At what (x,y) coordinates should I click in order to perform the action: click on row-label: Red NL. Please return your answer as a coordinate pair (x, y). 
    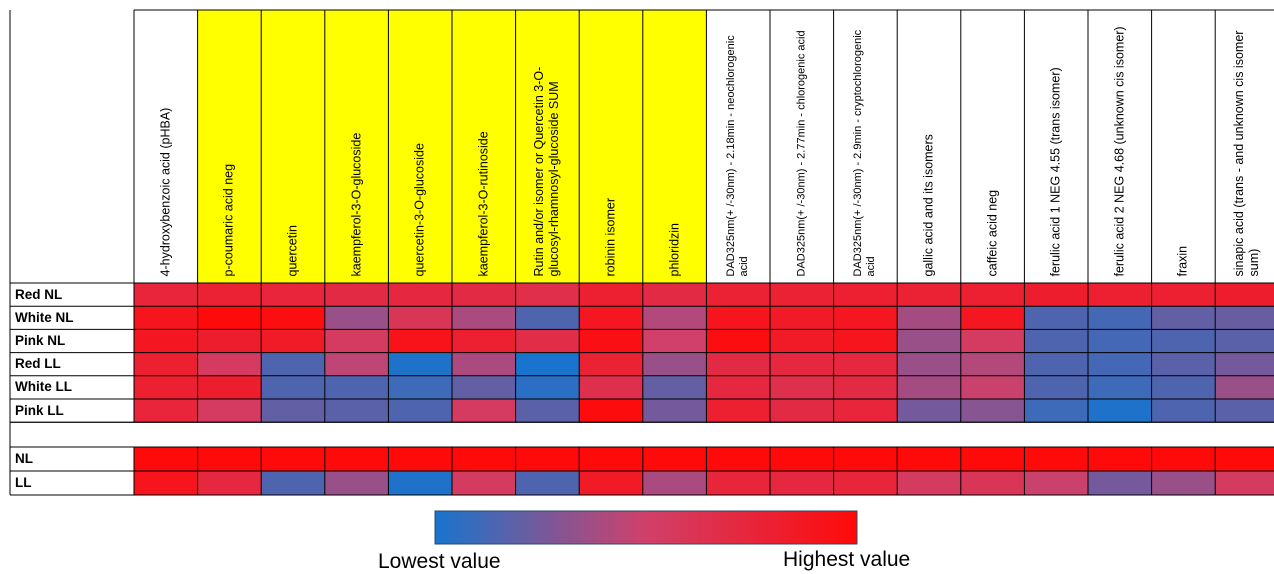
    Looking at the image, I should click on (39, 294).